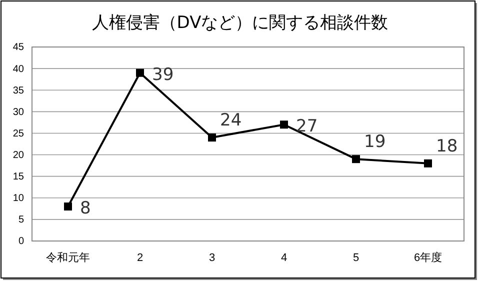 This screenshot has height=283, width=480. What do you see at coordinates (18, 198) in the screenshot?
I see `y-tick-label: 10` at bounding box center [18, 198].